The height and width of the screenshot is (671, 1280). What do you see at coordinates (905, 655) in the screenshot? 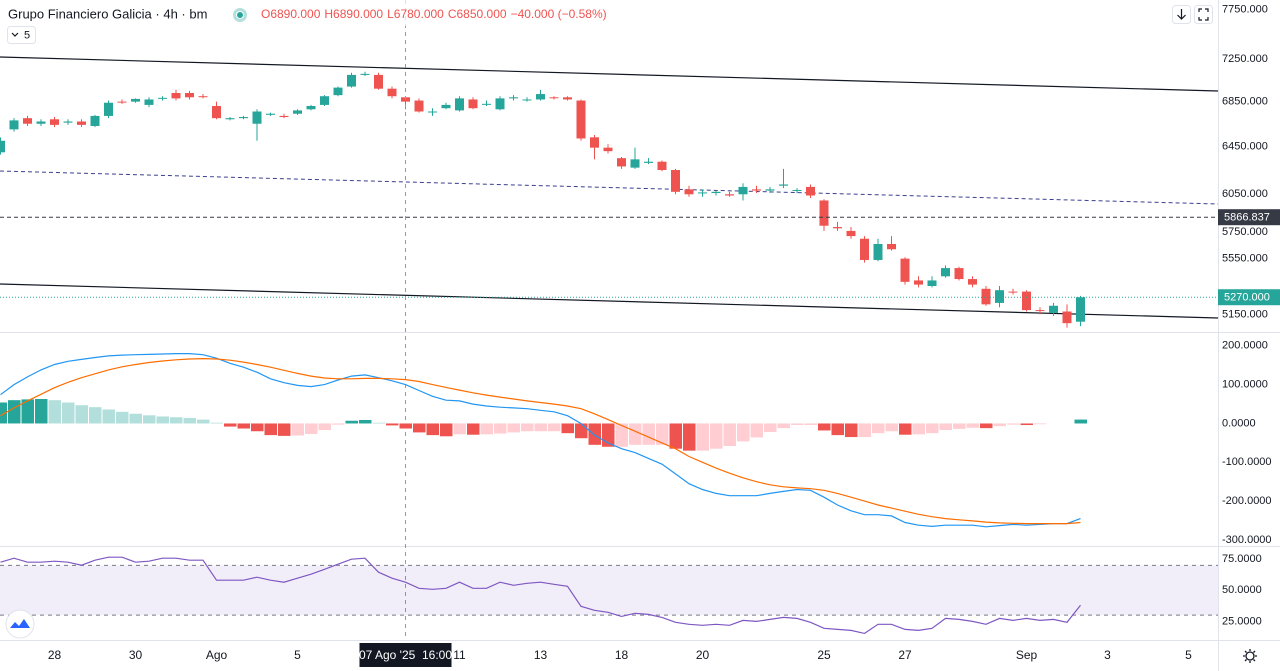
I see `x-tick-label: 27` at bounding box center [905, 655].